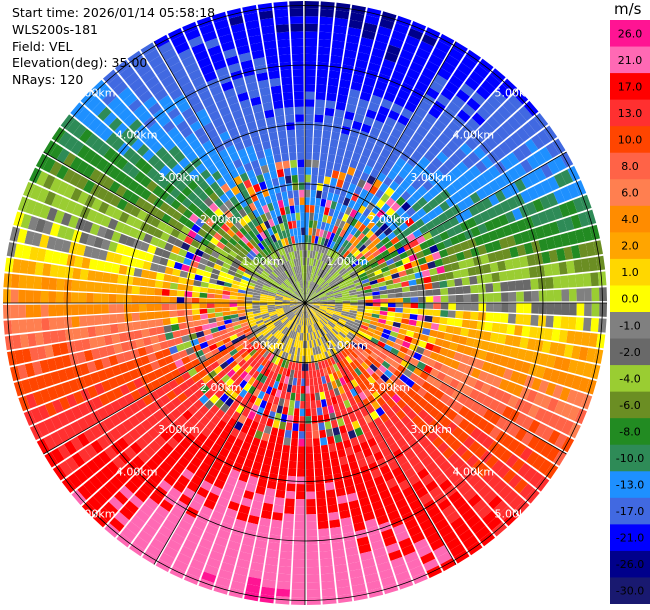  What do you see at coordinates (630, 193) in the screenshot?
I see `colorbar-tick-label: 6.0` at bounding box center [630, 193].